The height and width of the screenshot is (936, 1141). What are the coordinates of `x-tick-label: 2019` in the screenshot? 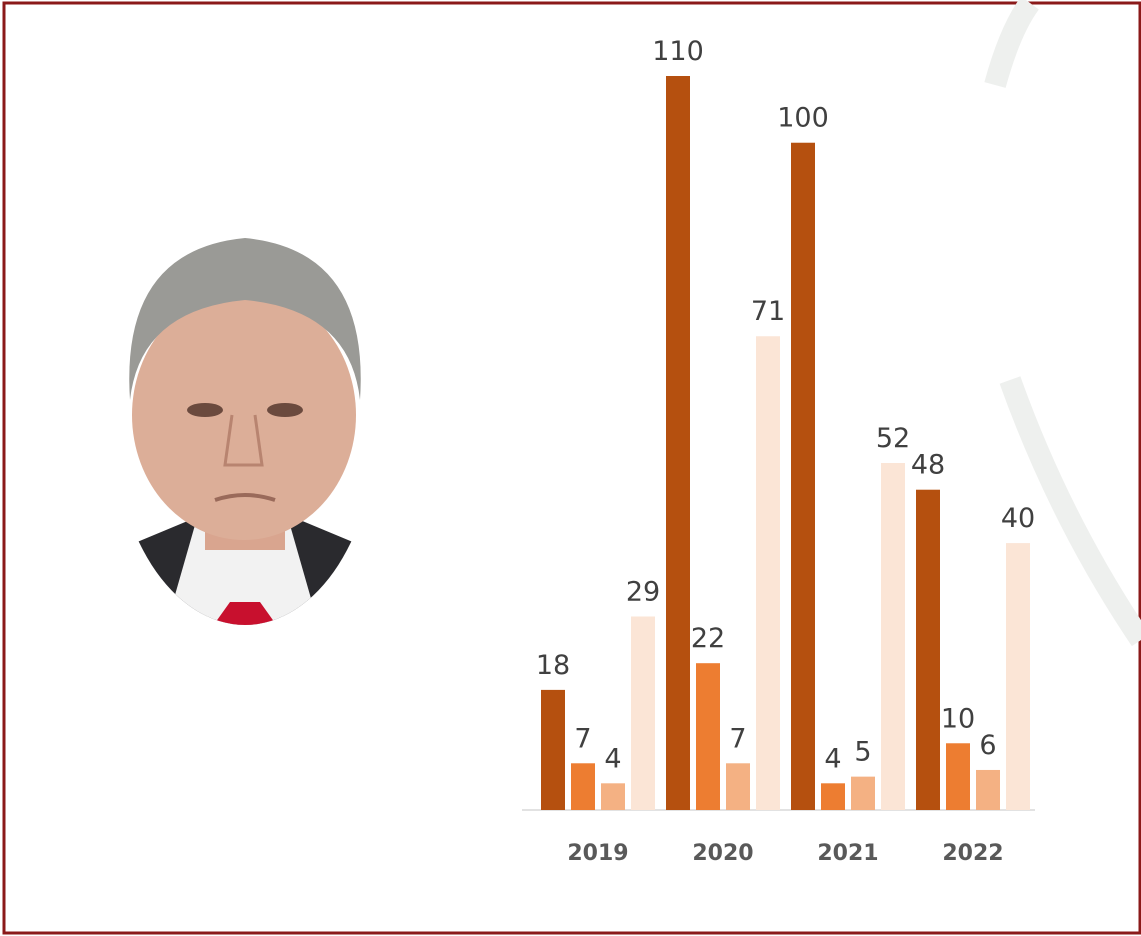 It's located at (597, 853).